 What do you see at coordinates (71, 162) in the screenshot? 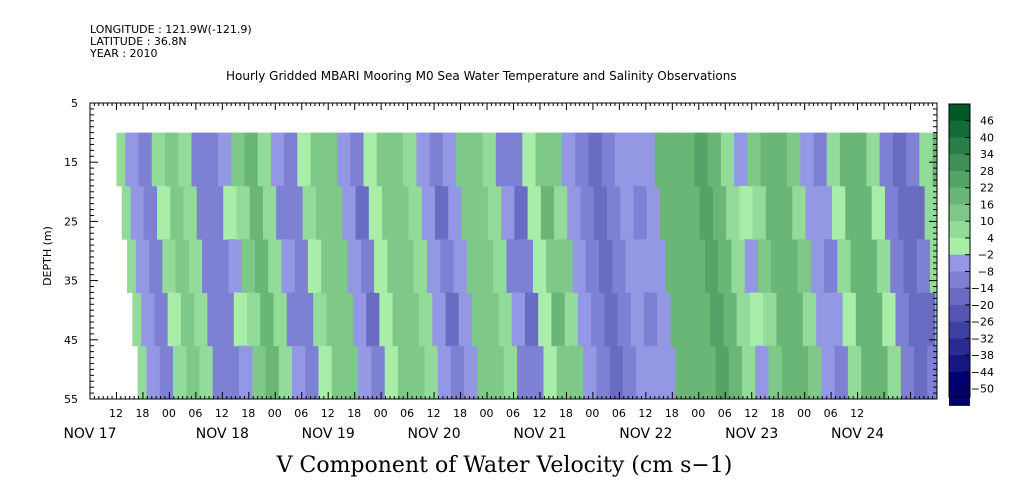
I see `y-tick-label: 15` at bounding box center [71, 162].